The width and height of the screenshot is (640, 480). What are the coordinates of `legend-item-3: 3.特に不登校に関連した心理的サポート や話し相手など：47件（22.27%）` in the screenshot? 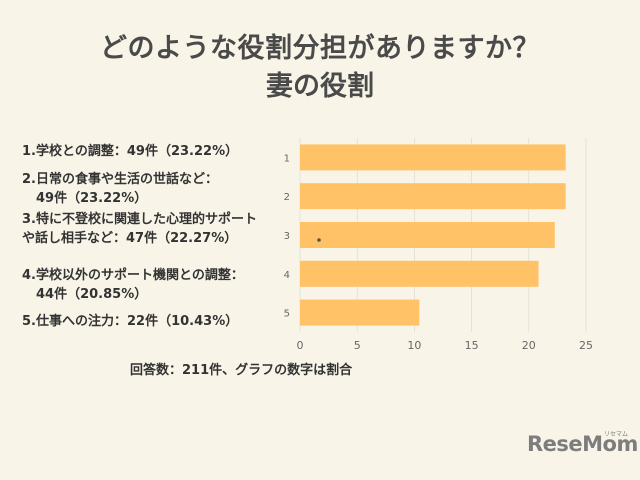 It's located at (158, 229).